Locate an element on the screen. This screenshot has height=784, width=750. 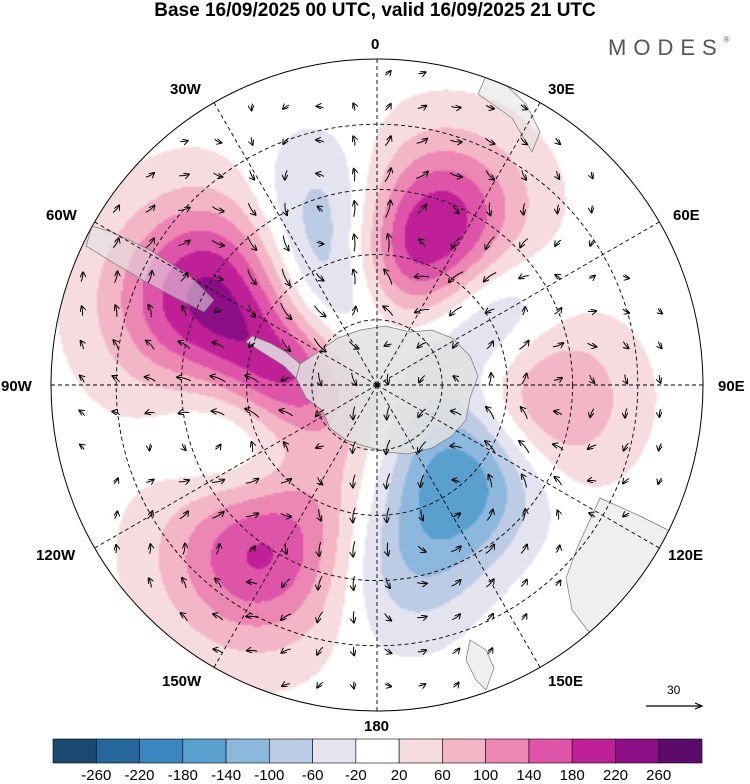
wind-vector is located at coordinates (116, 549).